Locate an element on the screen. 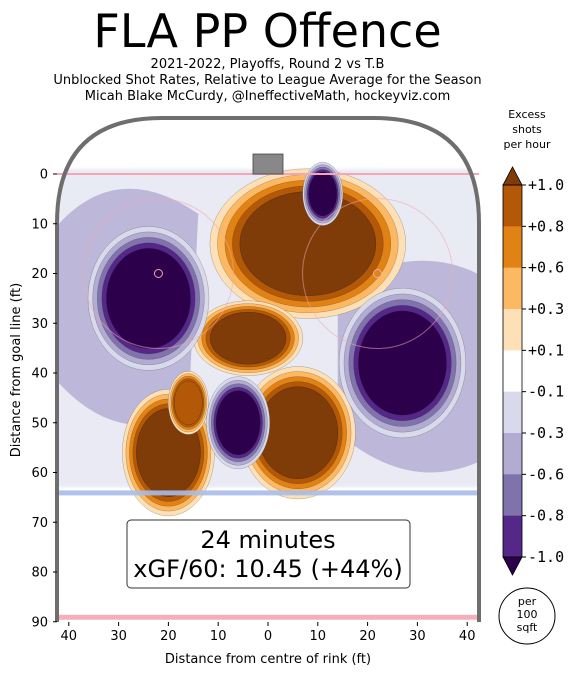  colorbar-tick-label: -0.8 is located at coordinates (546, 516).